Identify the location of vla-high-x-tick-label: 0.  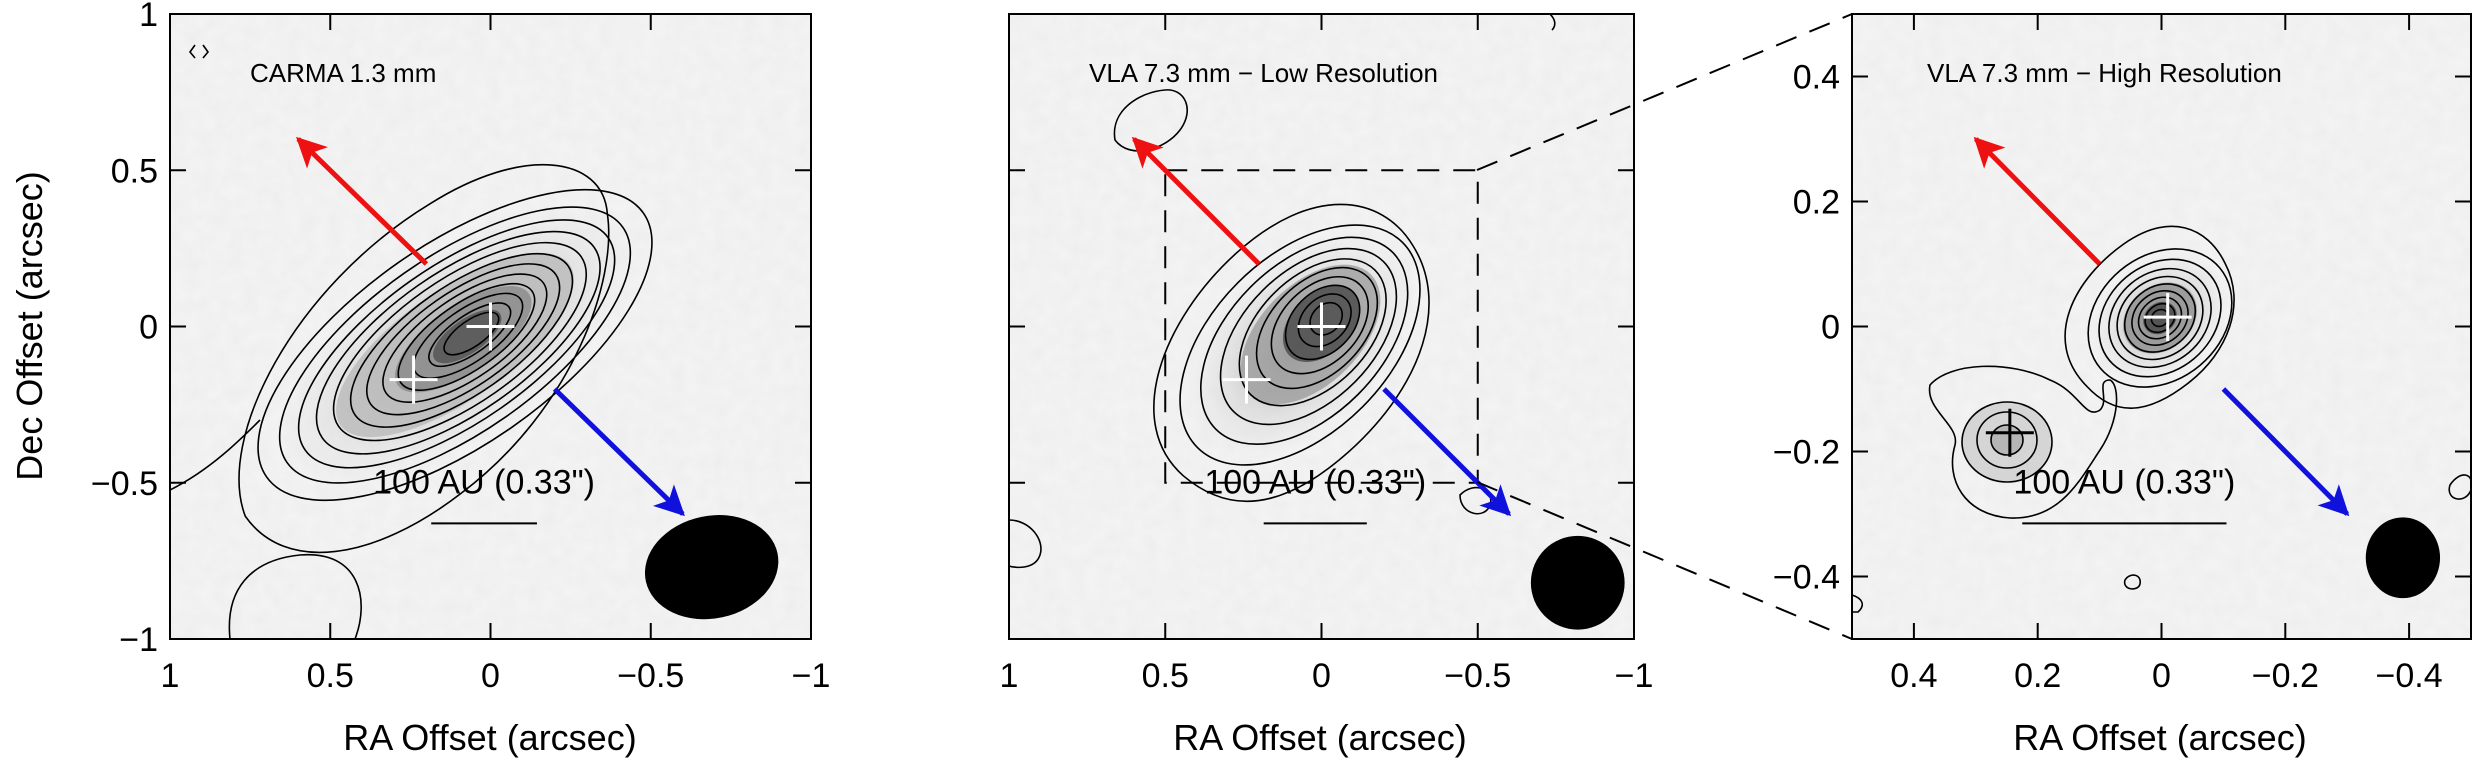
(2161, 676).